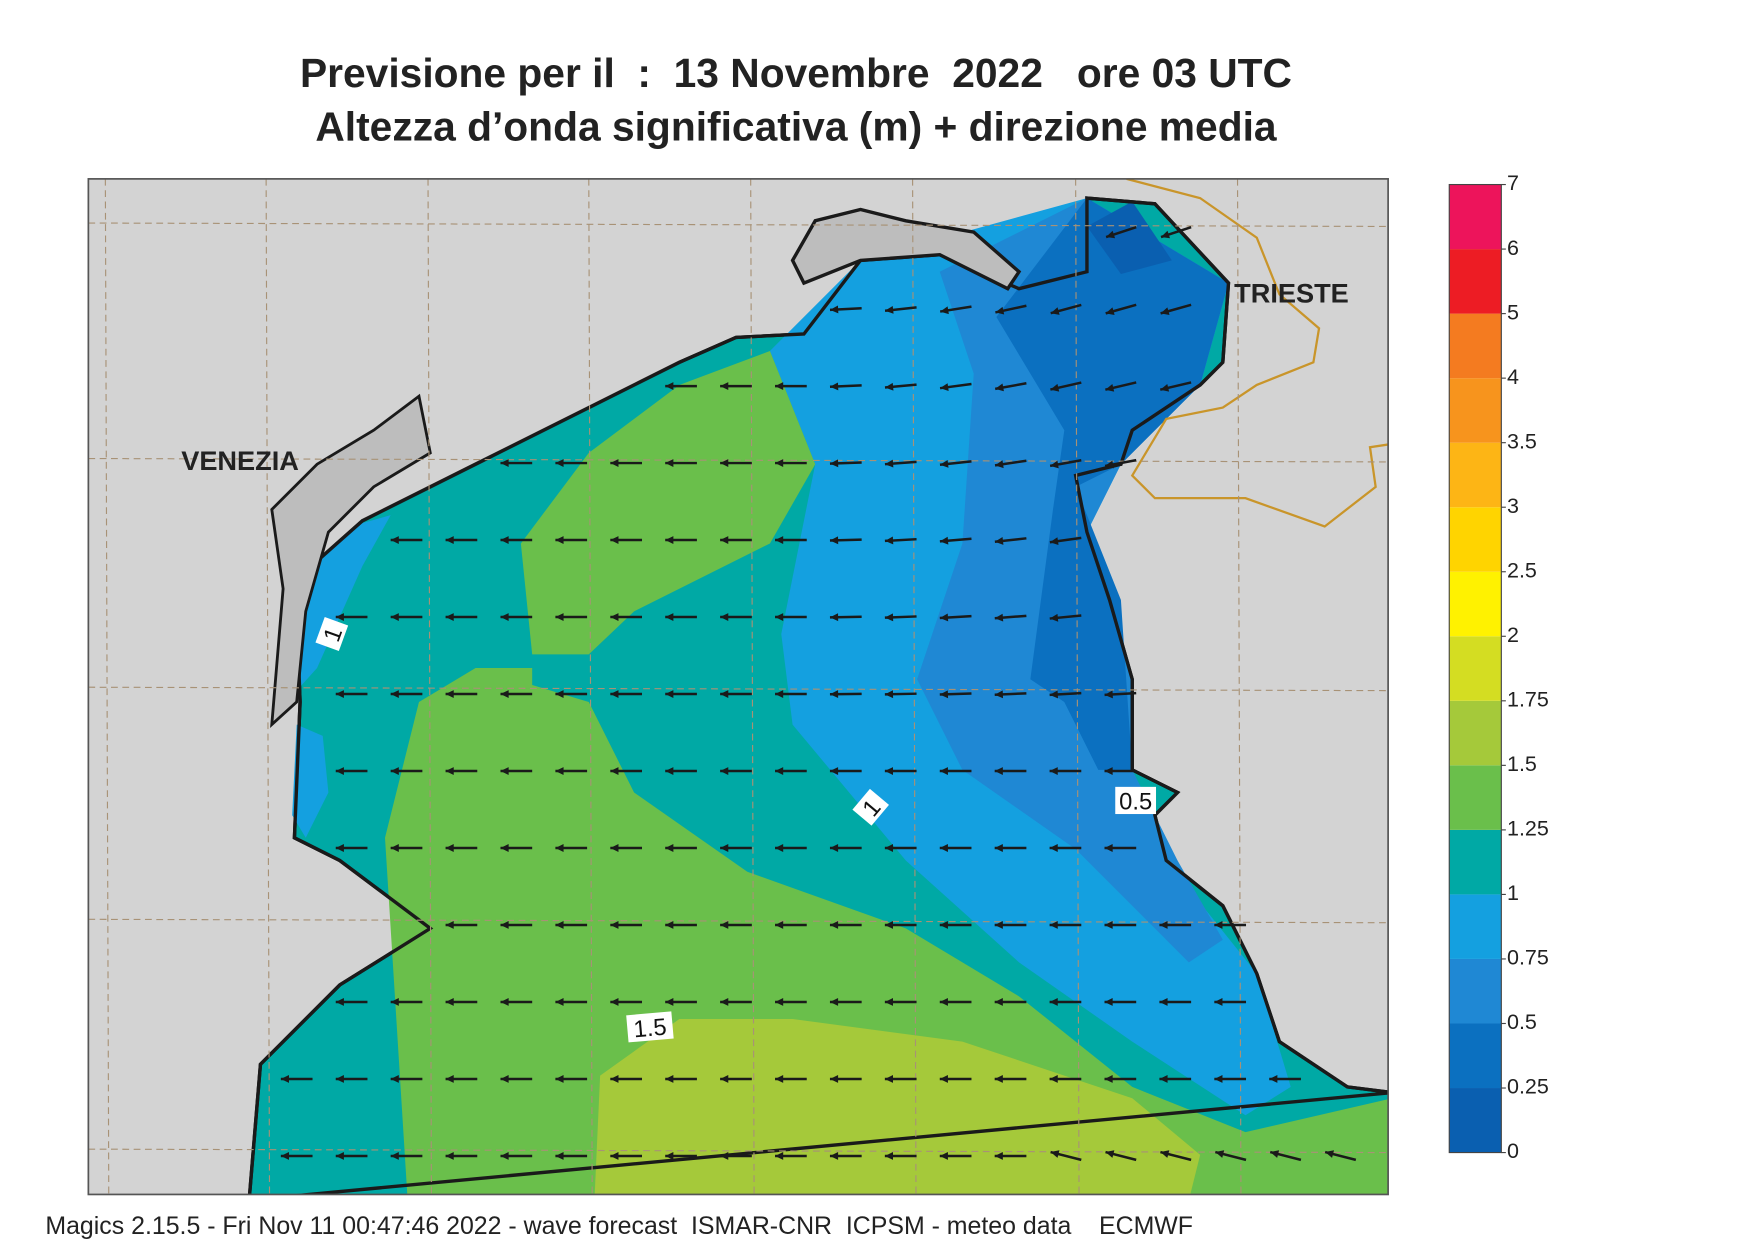 The width and height of the screenshot is (1755, 1242). I want to click on legend-tick-label: 1.25, so click(1528, 829).